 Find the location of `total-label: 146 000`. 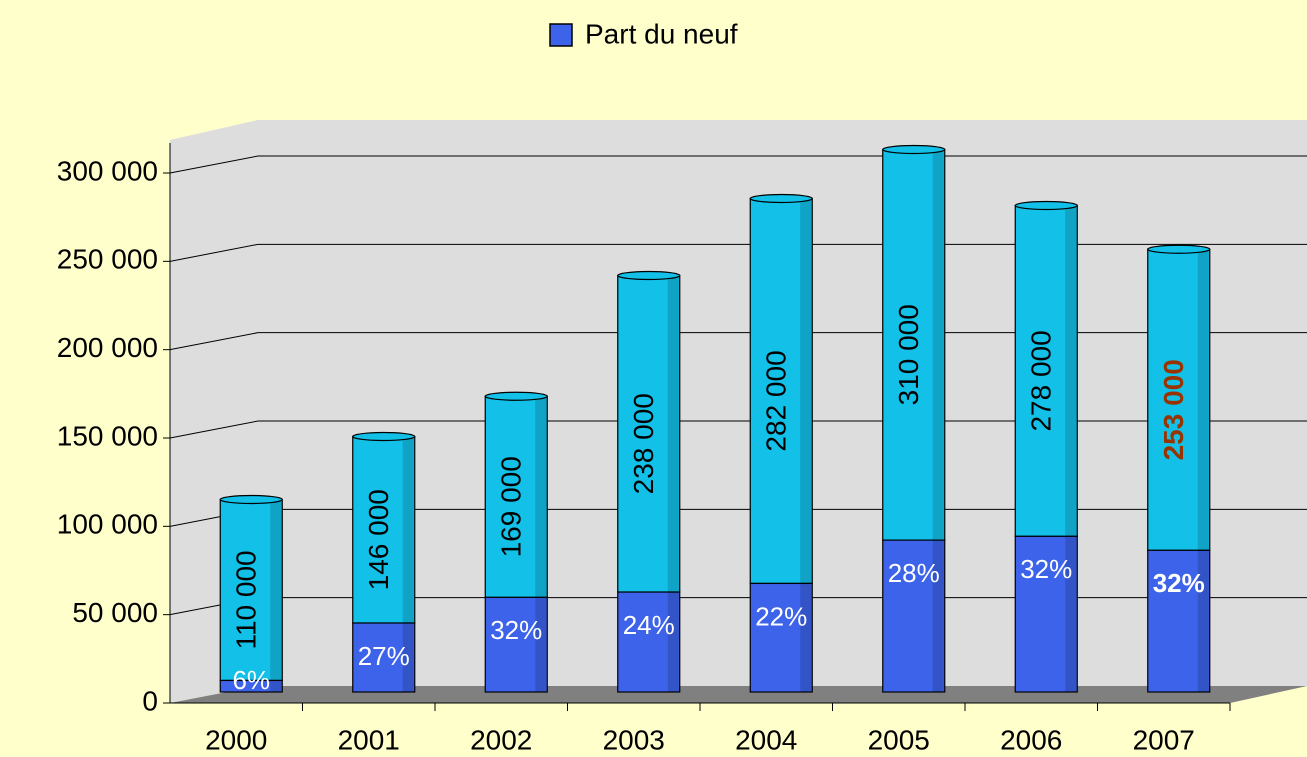

total-label: 146 000 is located at coordinates (378, 539).